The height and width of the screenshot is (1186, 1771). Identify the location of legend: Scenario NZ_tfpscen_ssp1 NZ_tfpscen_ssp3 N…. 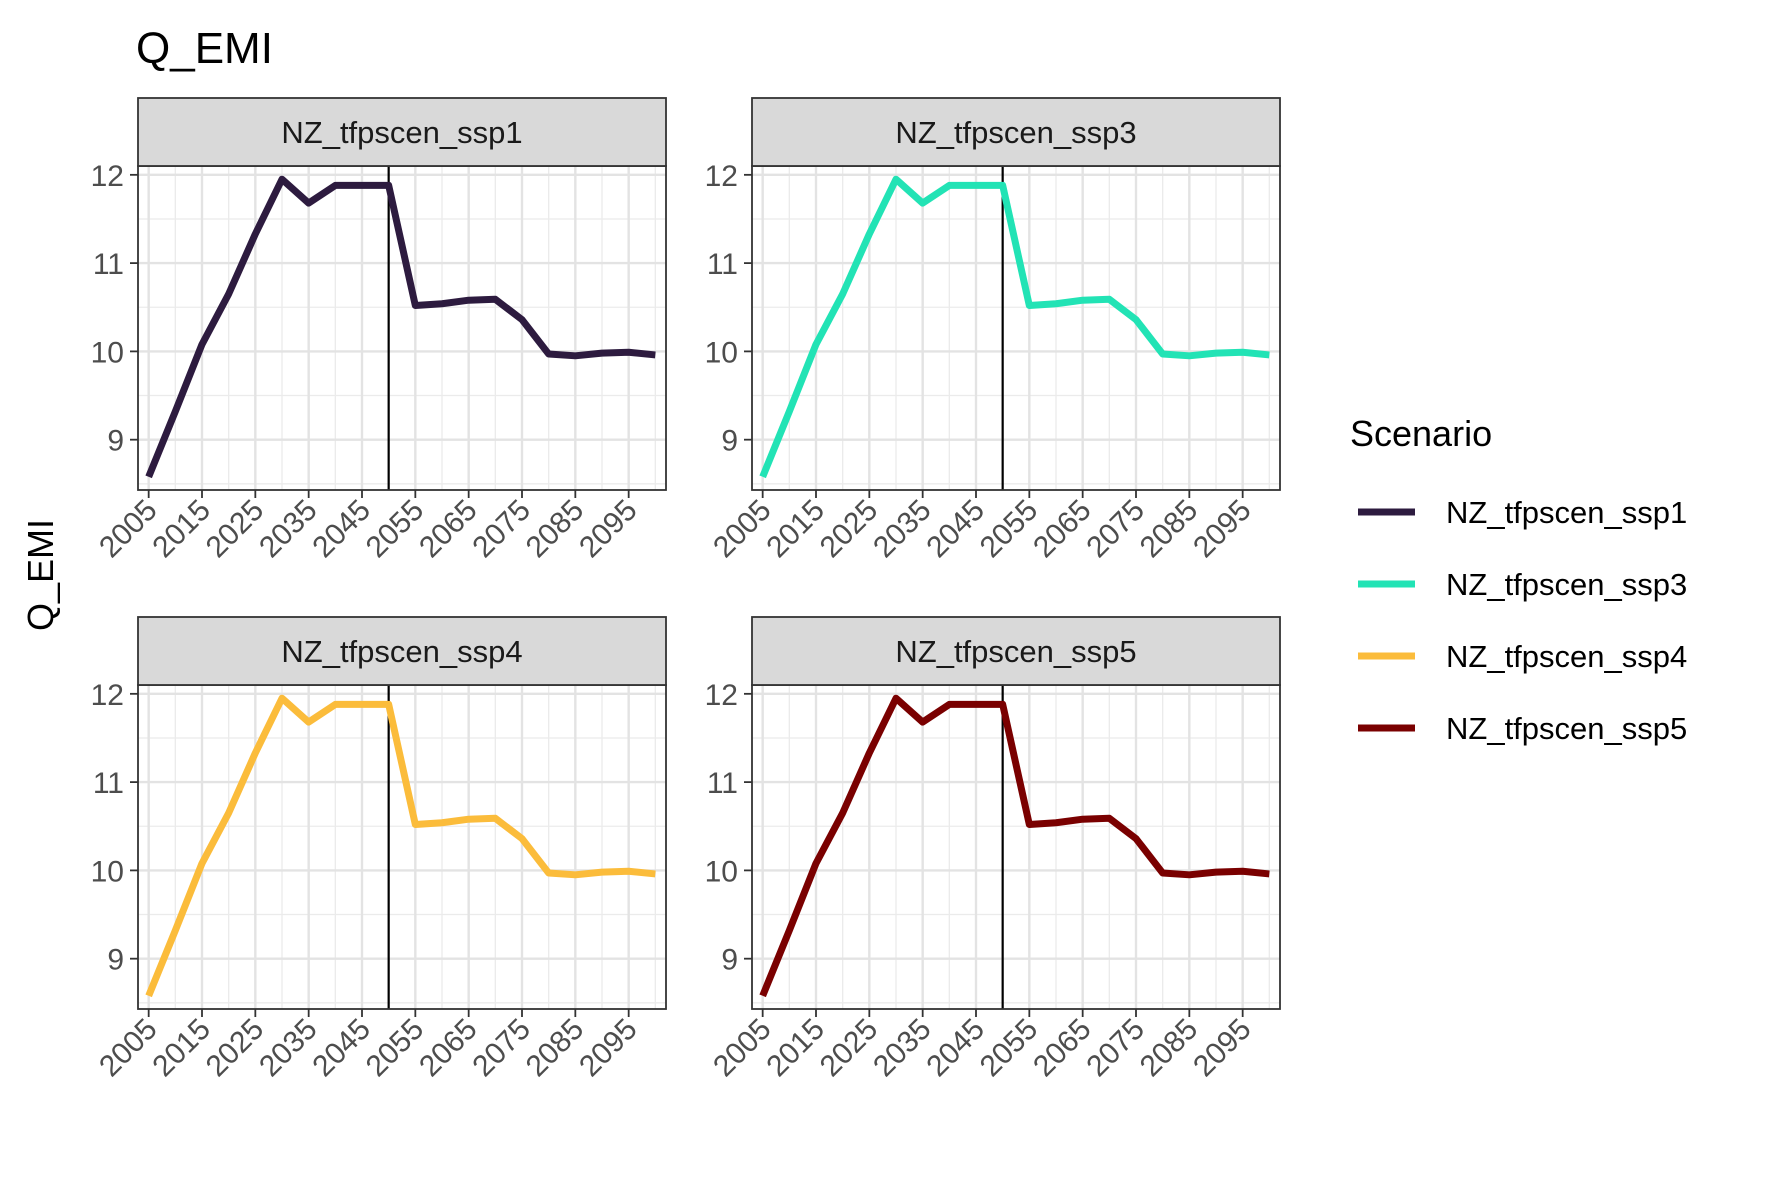
(1518, 579).